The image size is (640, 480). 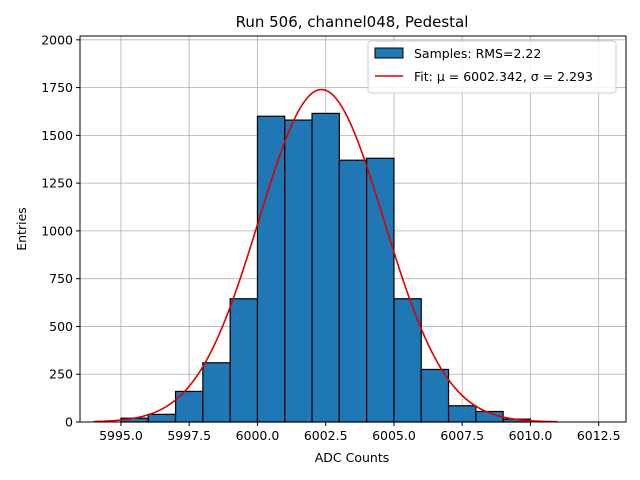 What do you see at coordinates (69, 422) in the screenshot?
I see `y-tick-label: 0` at bounding box center [69, 422].